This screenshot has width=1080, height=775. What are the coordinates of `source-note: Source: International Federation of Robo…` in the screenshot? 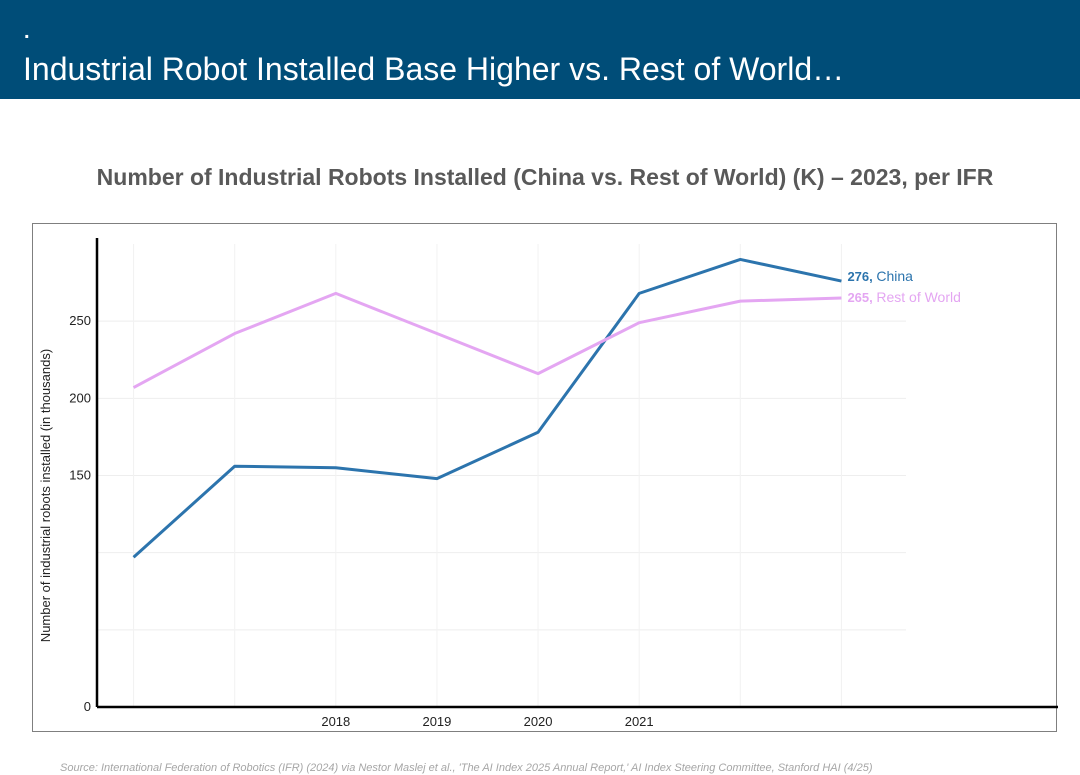 It's located at (466, 768).